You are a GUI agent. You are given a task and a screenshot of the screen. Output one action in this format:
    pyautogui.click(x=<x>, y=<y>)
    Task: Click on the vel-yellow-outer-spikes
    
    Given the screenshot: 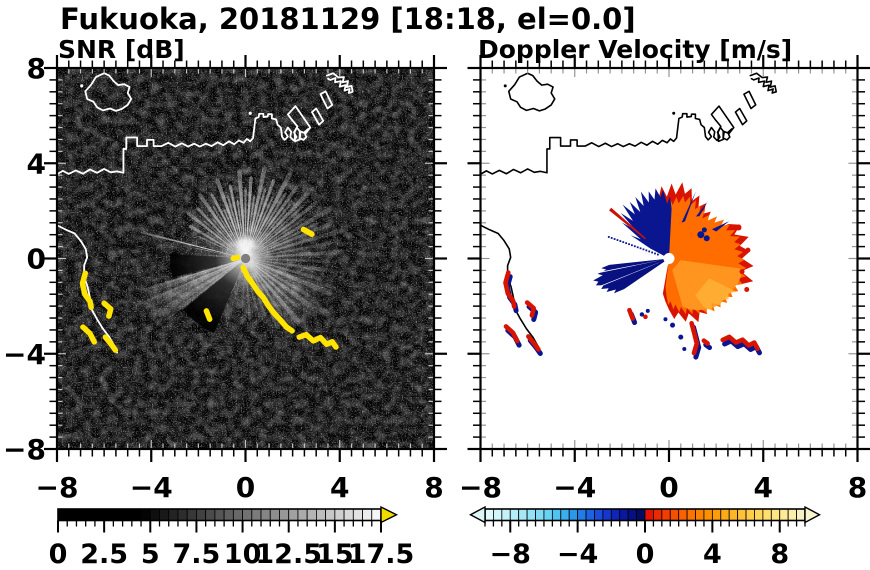 What is the action you would take?
    pyautogui.click(x=716, y=294)
    